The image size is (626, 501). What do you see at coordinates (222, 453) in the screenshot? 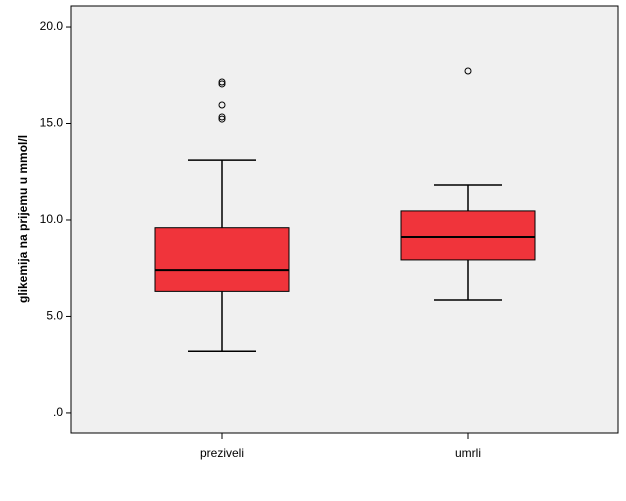
I see `x-tick-label: preziveli` at bounding box center [222, 453].